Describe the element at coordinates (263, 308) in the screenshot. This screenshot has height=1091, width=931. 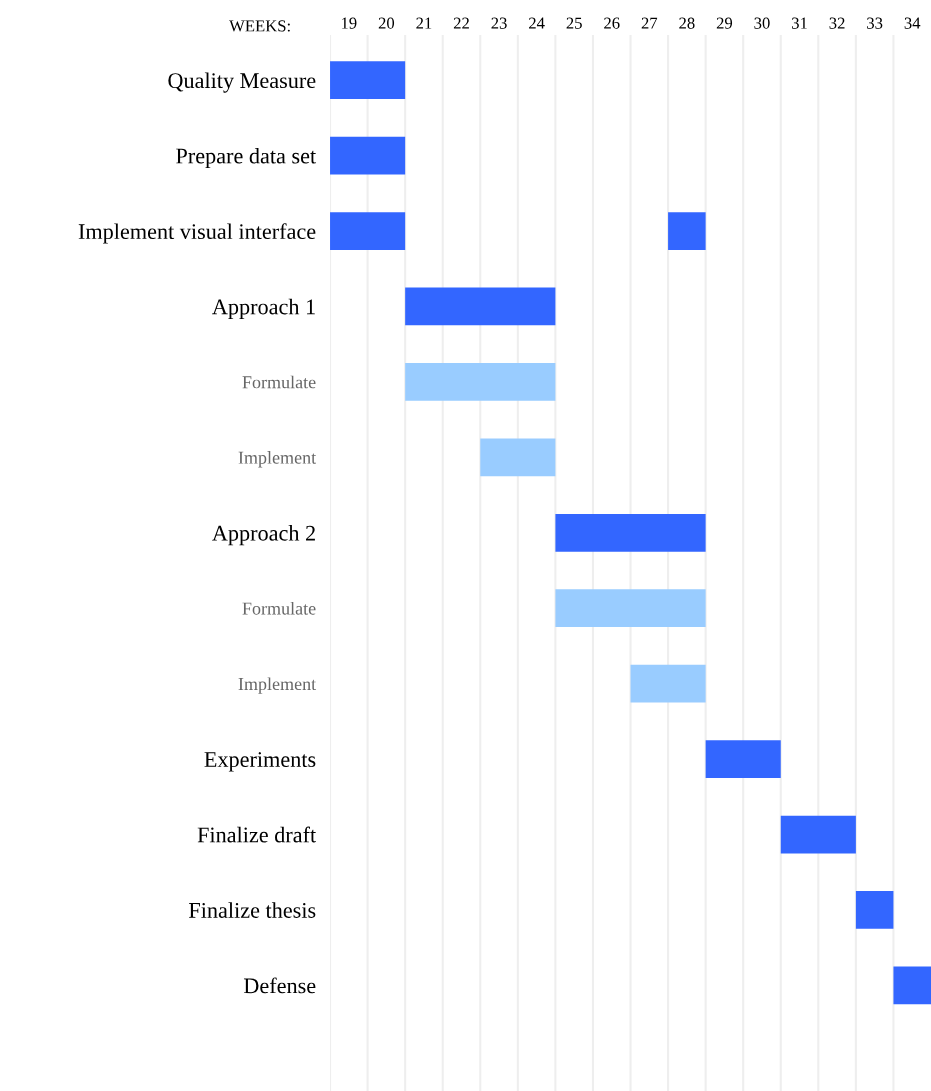
I see `y-tick-label: Approach 1` at that location.